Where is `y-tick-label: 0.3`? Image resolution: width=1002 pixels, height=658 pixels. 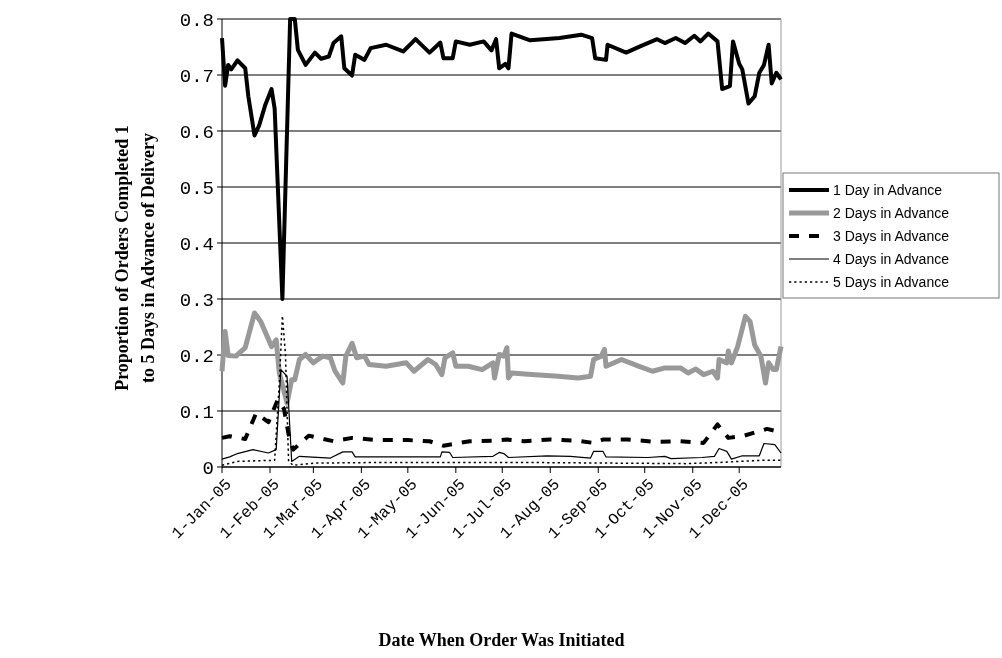
y-tick-label: 0.3 is located at coordinates (196, 300).